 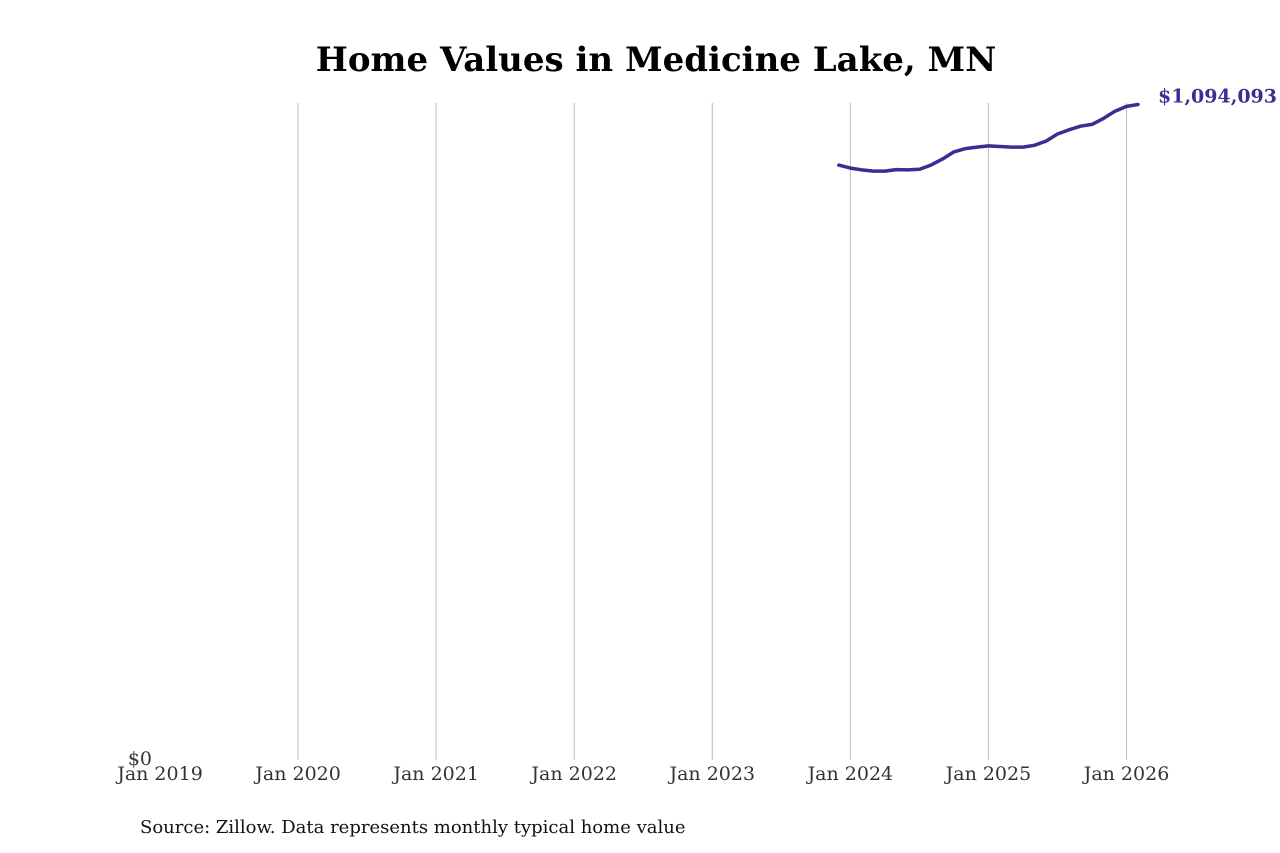 What do you see at coordinates (1126, 774) in the screenshot?
I see `x-tick-label: Jan 2026` at bounding box center [1126, 774].